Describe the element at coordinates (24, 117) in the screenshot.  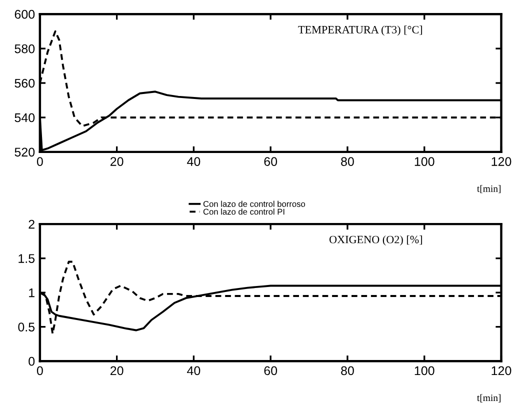
I see `y-tick-label: 540` at that location.